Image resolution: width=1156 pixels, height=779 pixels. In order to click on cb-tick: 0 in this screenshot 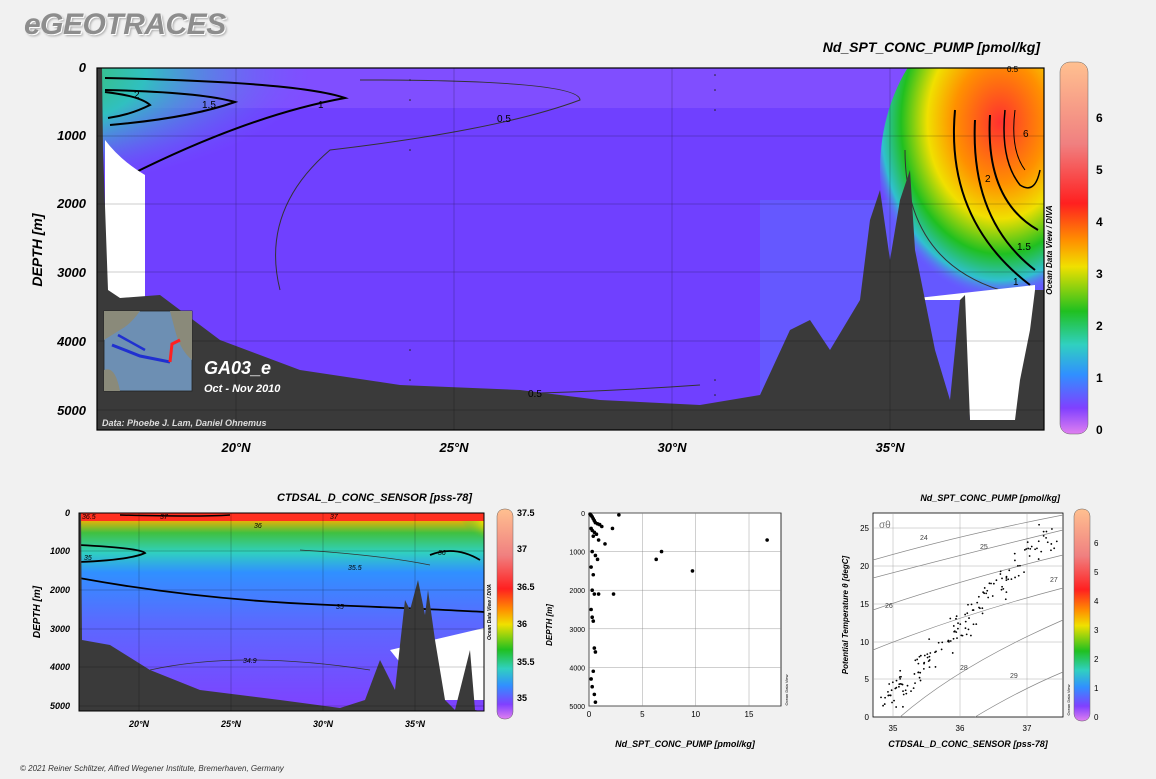, I will do `click(1099, 430)`.